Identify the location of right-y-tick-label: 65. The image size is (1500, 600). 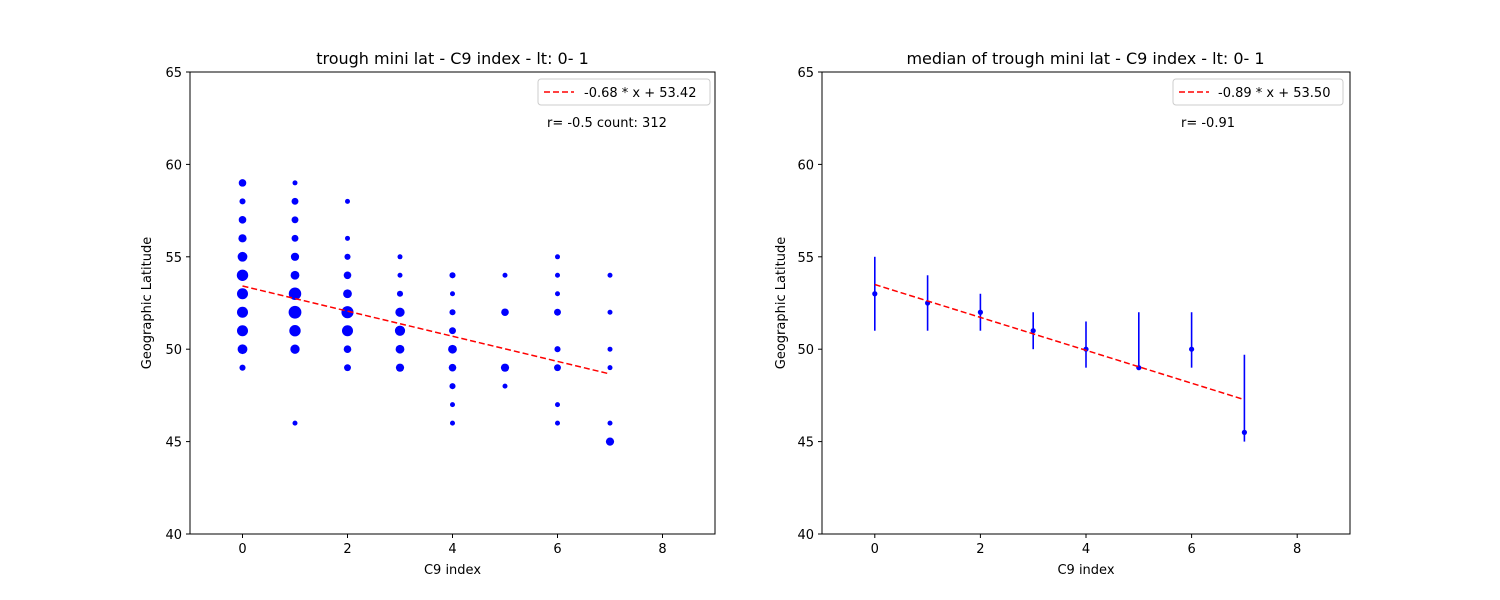
(805, 73).